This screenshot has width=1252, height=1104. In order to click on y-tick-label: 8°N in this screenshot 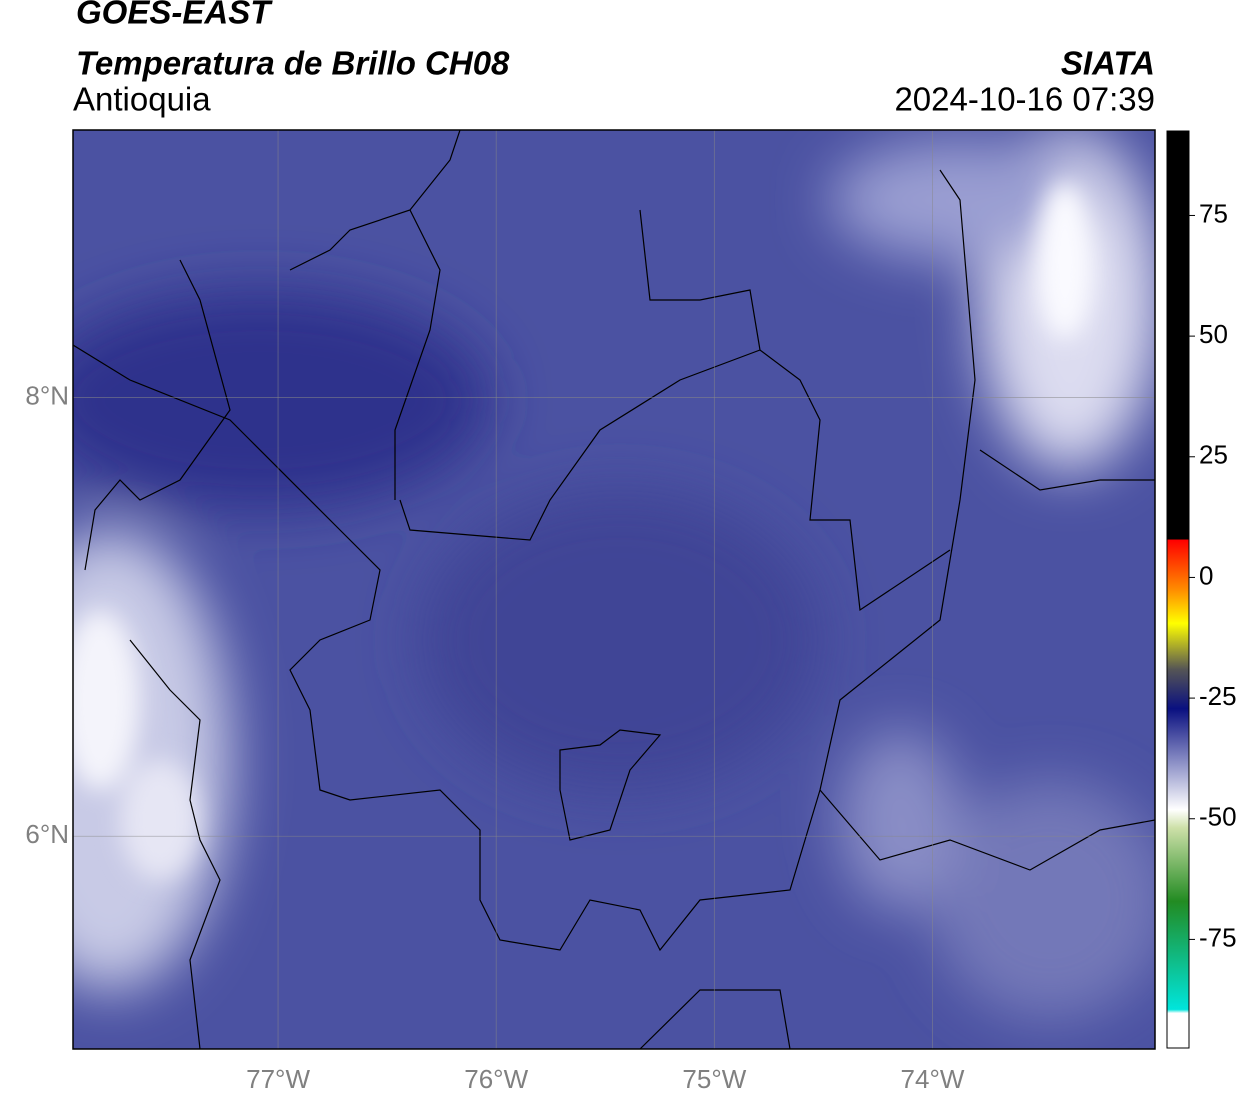, I will do `click(47, 395)`.